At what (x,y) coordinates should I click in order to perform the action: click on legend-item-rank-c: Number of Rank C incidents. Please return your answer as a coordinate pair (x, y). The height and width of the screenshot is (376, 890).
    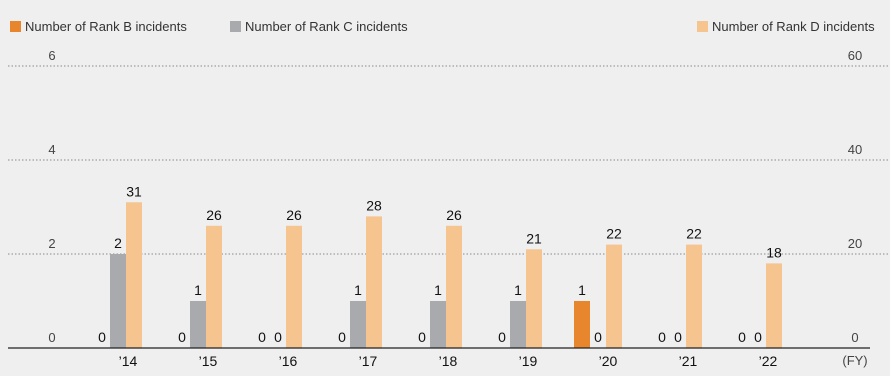
    Looking at the image, I should click on (319, 26).